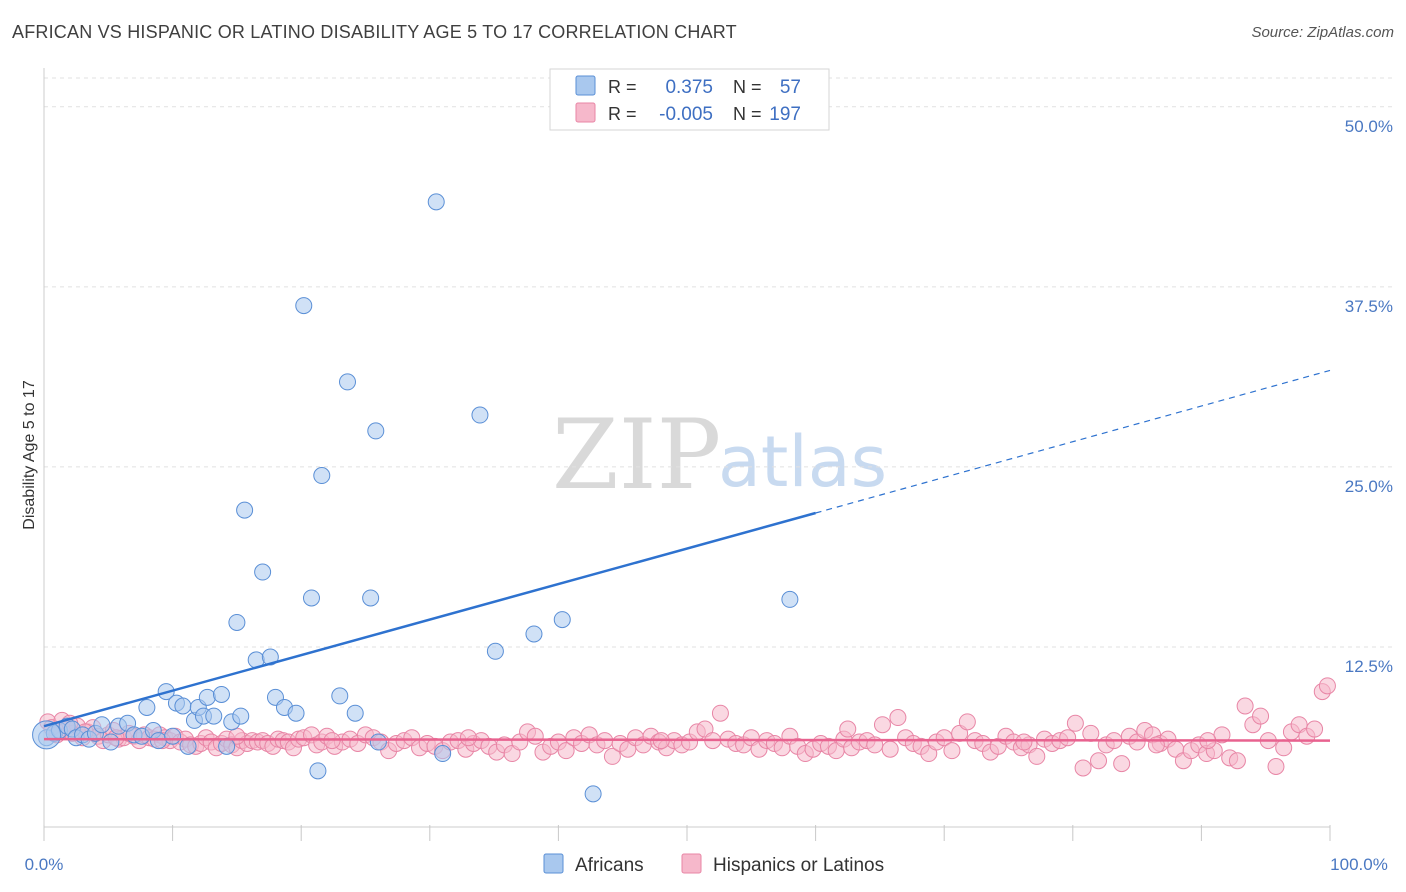 Image resolution: width=1406 pixels, height=892 pixels. I want to click on legend-swatch-hispanics, so click(691, 863).